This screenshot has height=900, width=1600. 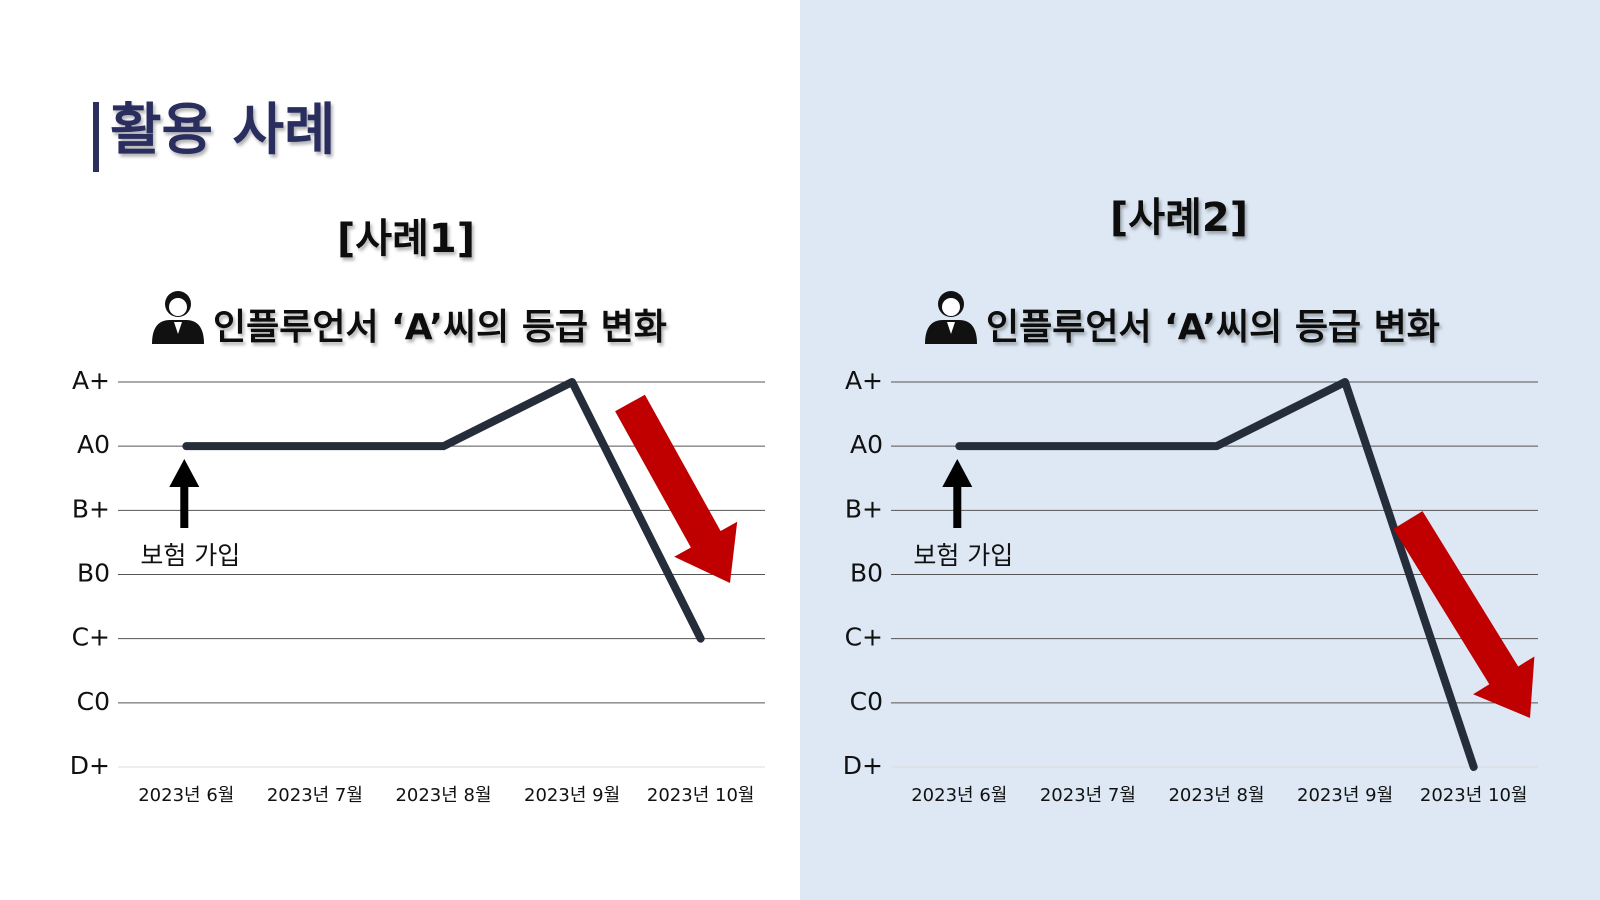 What do you see at coordinates (406, 239) in the screenshot?
I see `chart-title: [사례1]` at bounding box center [406, 239].